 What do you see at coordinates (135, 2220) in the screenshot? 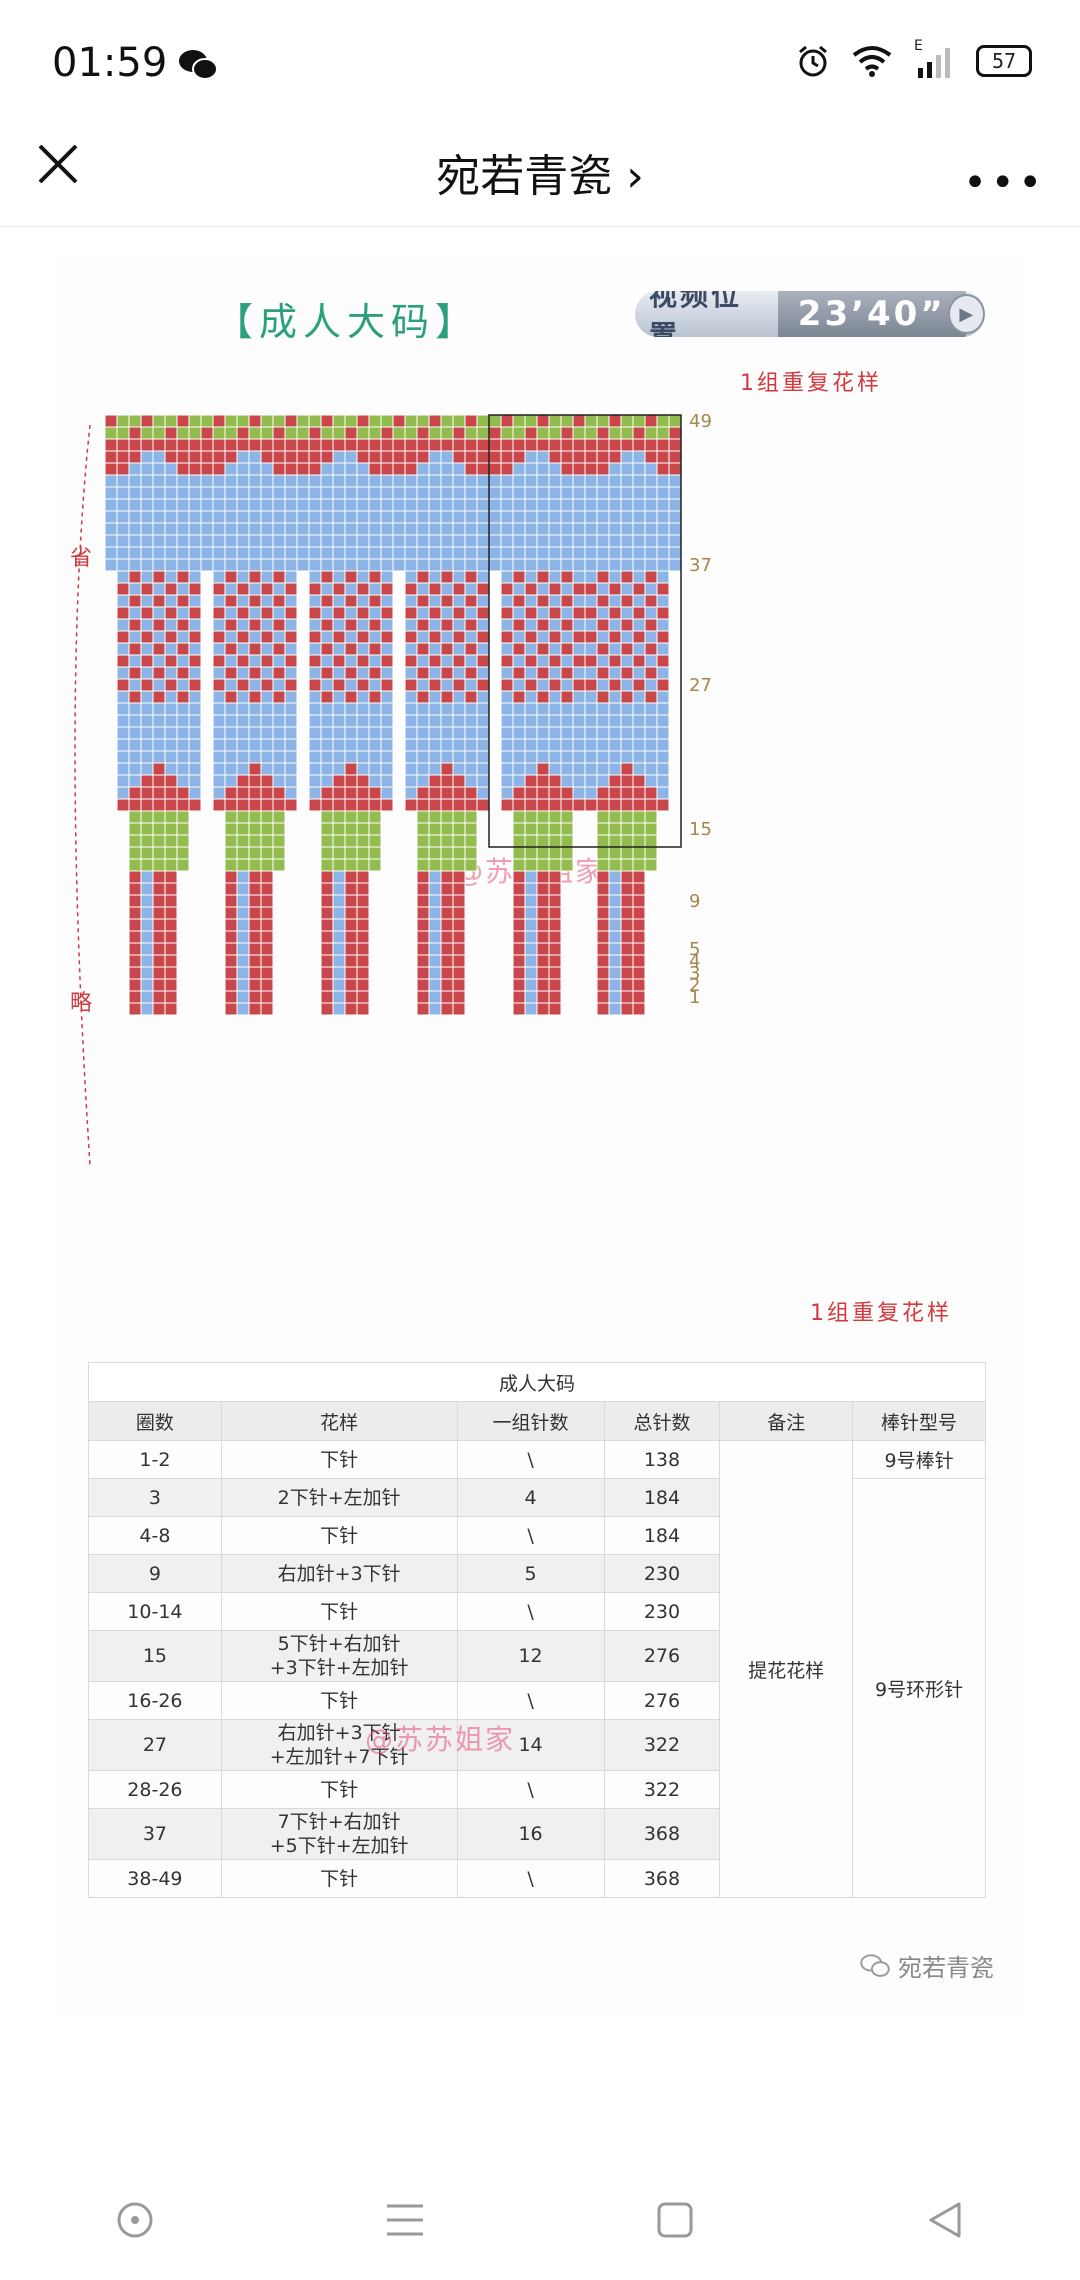
I see `assistant-button` at bounding box center [135, 2220].